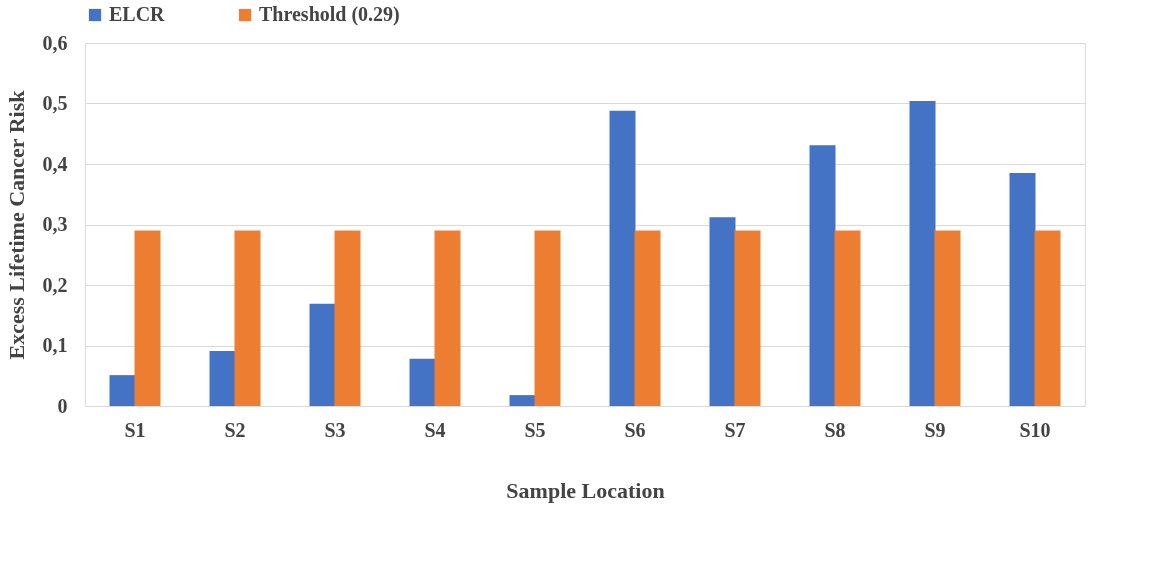 This screenshot has height=571, width=1149. I want to click on y-tick-label: 0,1, so click(55, 345).